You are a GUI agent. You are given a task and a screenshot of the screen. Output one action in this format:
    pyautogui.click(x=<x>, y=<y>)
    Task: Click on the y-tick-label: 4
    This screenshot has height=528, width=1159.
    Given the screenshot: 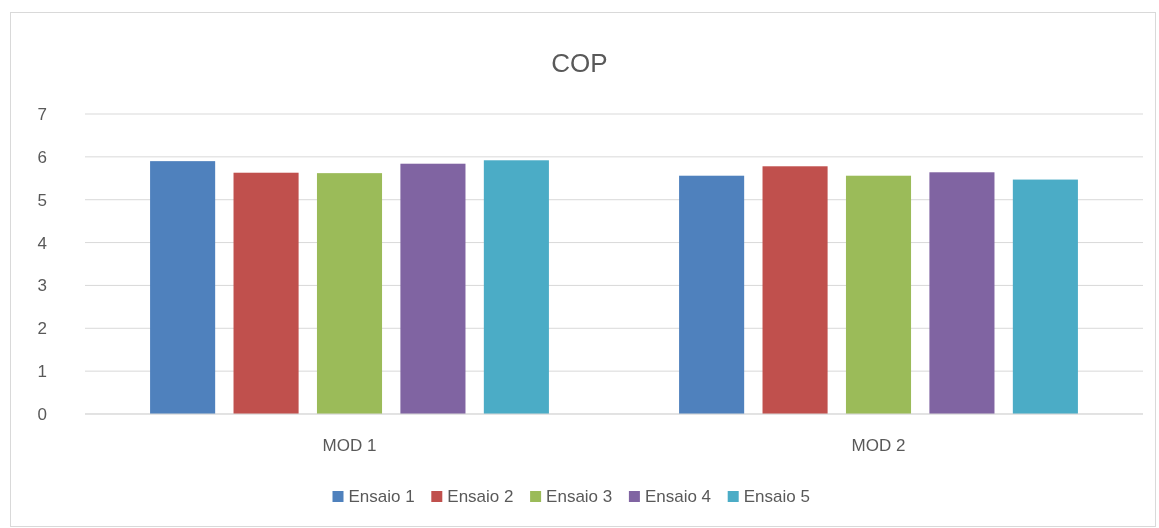 What is the action you would take?
    pyautogui.click(x=42, y=243)
    